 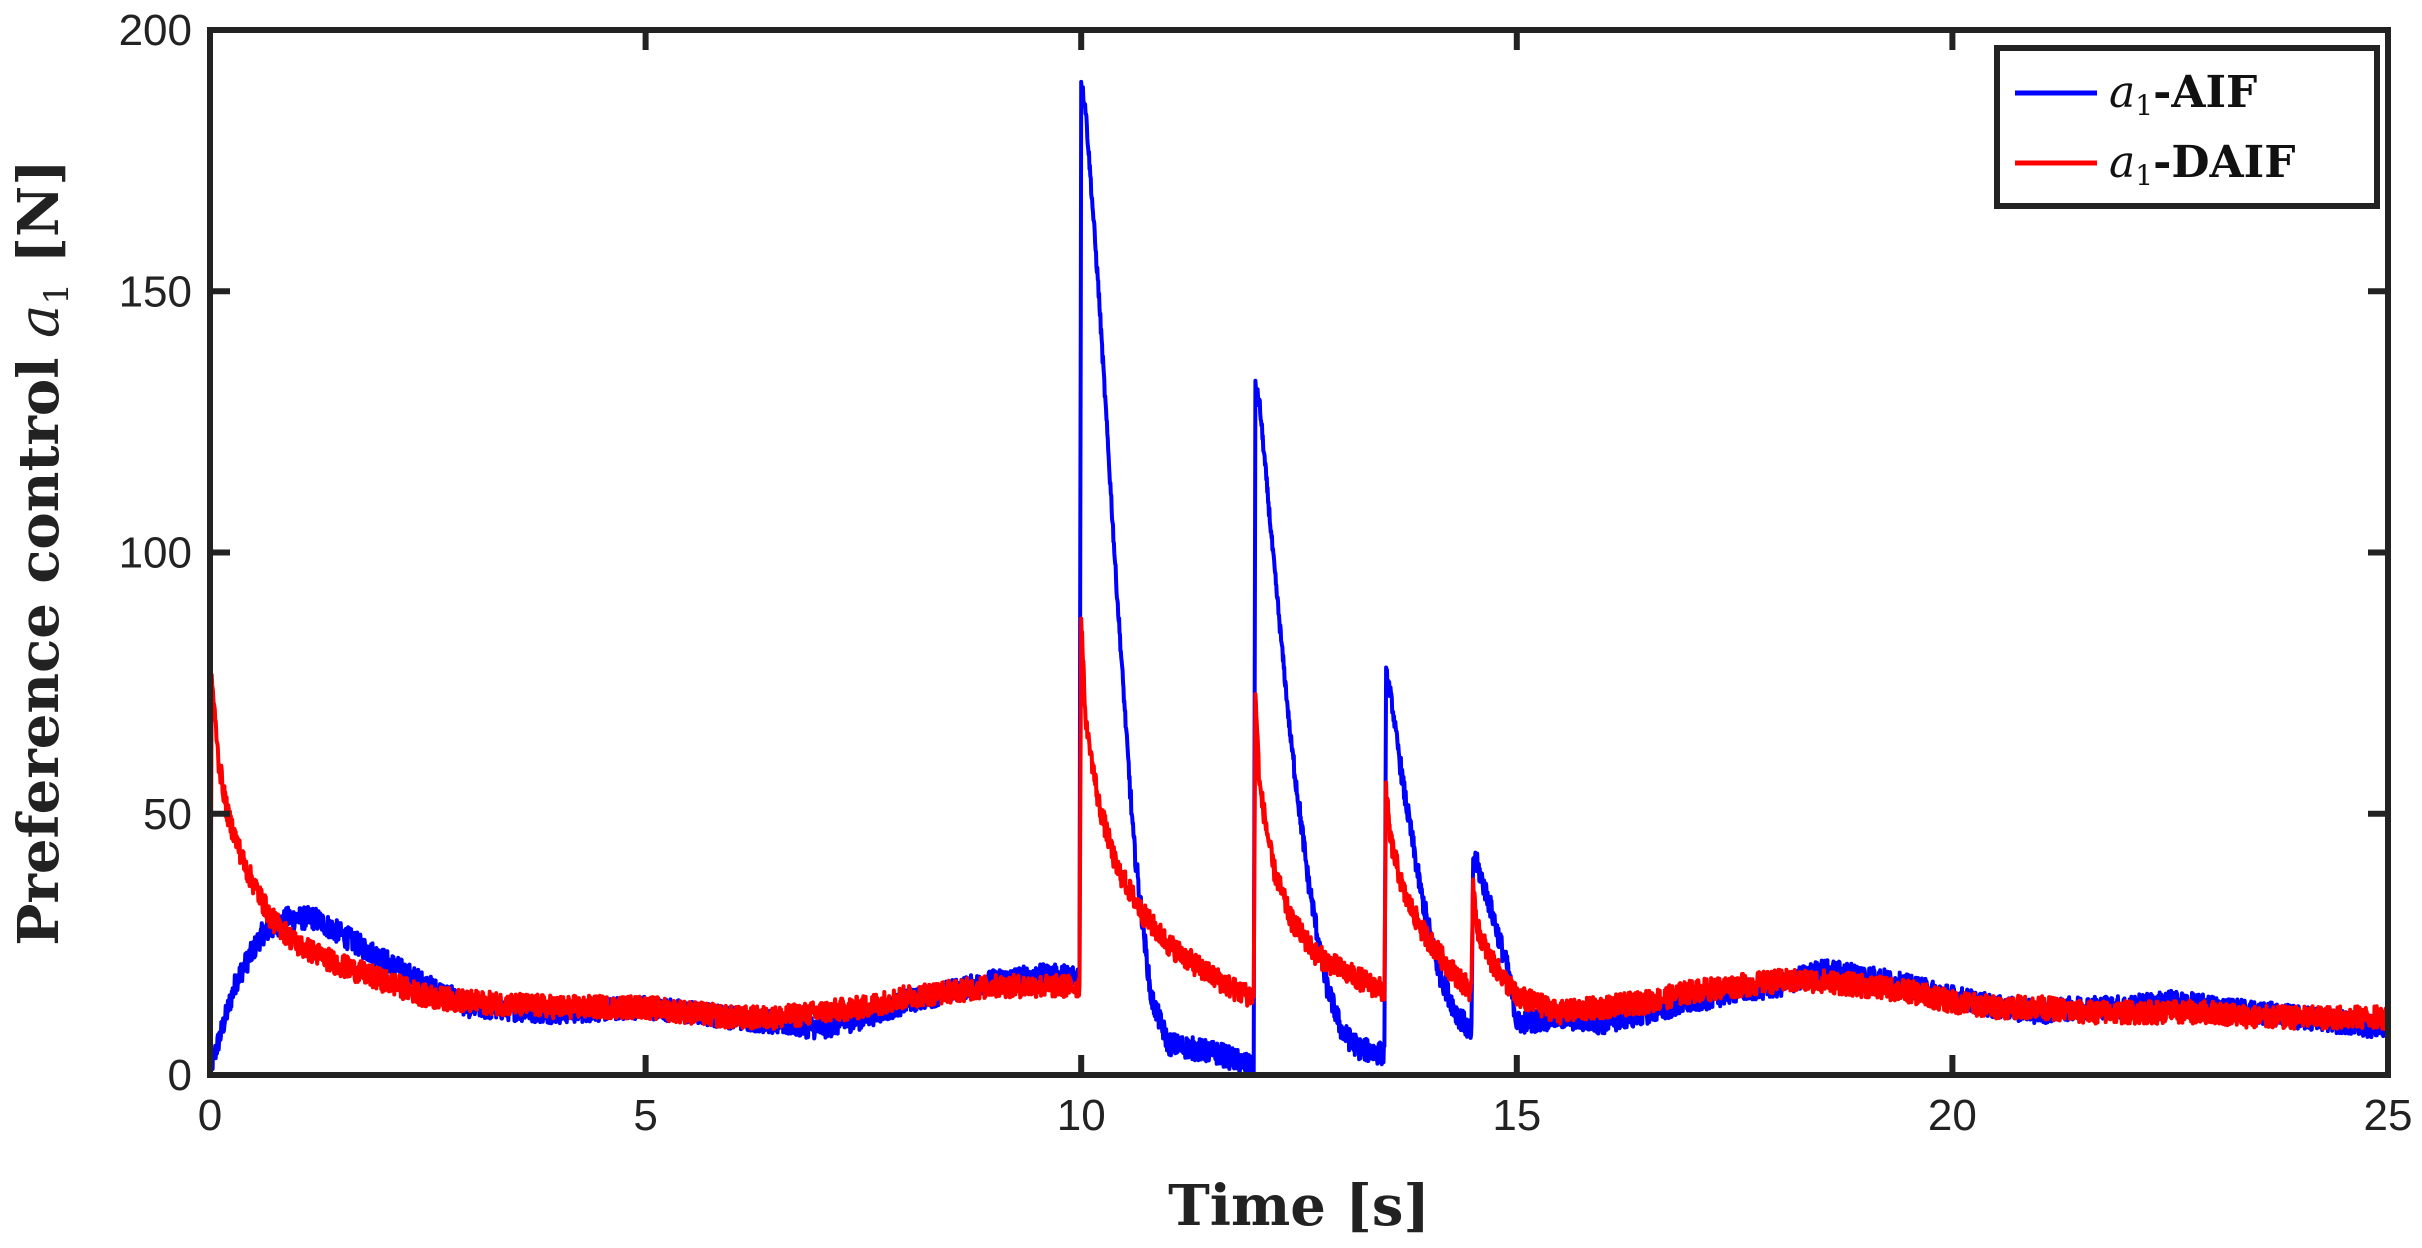 What do you see at coordinates (39, 321) in the screenshot?
I see `y-axis-title-var: a` at bounding box center [39, 321].